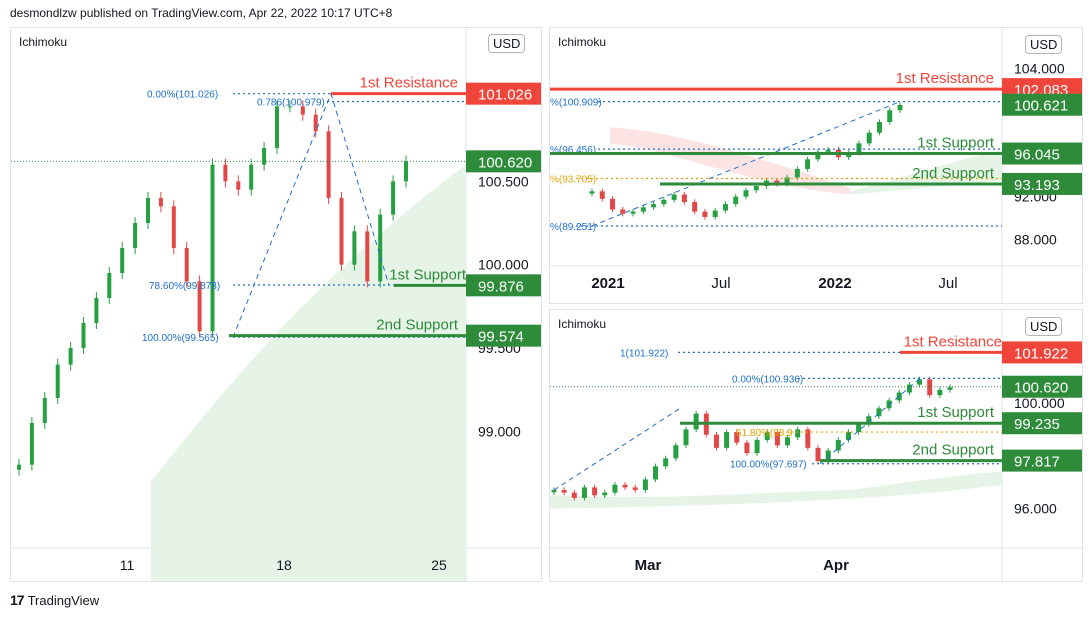  What do you see at coordinates (1041, 388) in the screenshot?
I see `last-price-label: 100.620` at bounding box center [1041, 388].